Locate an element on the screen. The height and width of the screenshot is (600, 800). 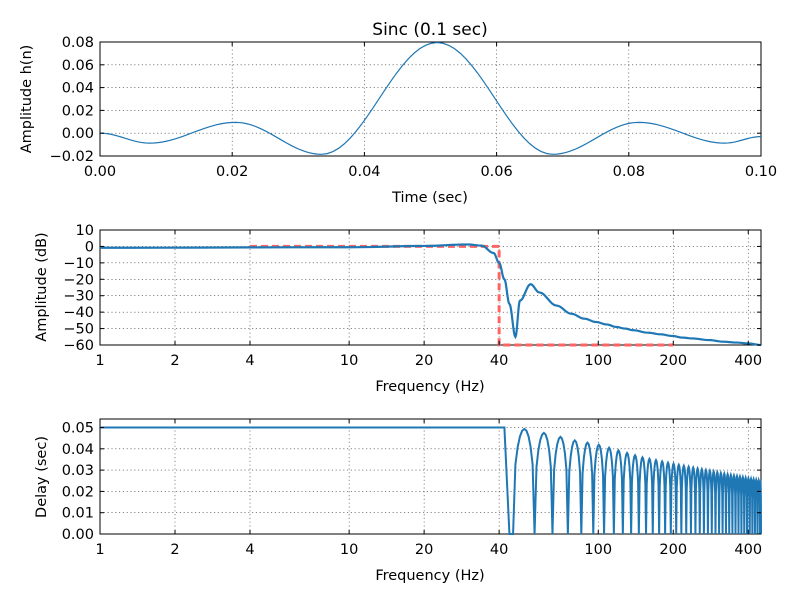
x-axis-label-3: Frequency (Hz) is located at coordinates (429, 576).